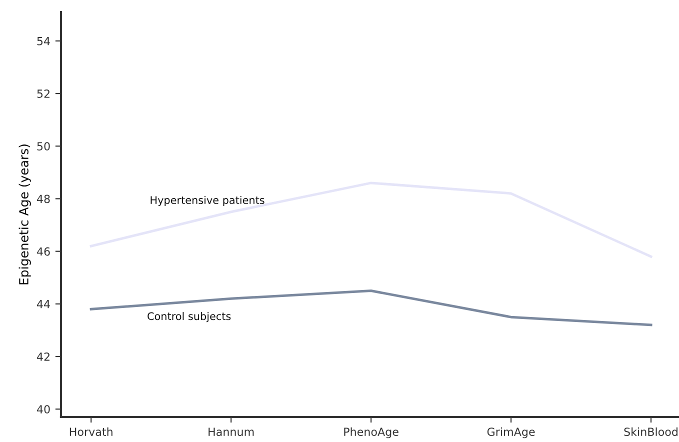 This screenshot has width=679, height=442. What do you see at coordinates (43, 304) in the screenshot?
I see `y-tick-label: 44` at bounding box center [43, 304].